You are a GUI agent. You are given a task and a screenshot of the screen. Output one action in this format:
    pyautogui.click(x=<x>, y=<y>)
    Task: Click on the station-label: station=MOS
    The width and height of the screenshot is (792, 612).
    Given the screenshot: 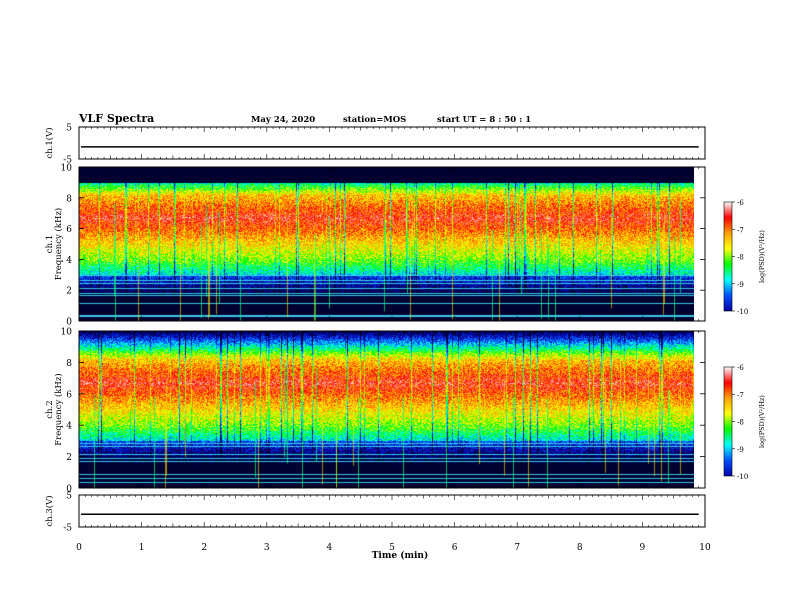 What is the action you would take?
    pyautogui.click(x=375, y=120)
    